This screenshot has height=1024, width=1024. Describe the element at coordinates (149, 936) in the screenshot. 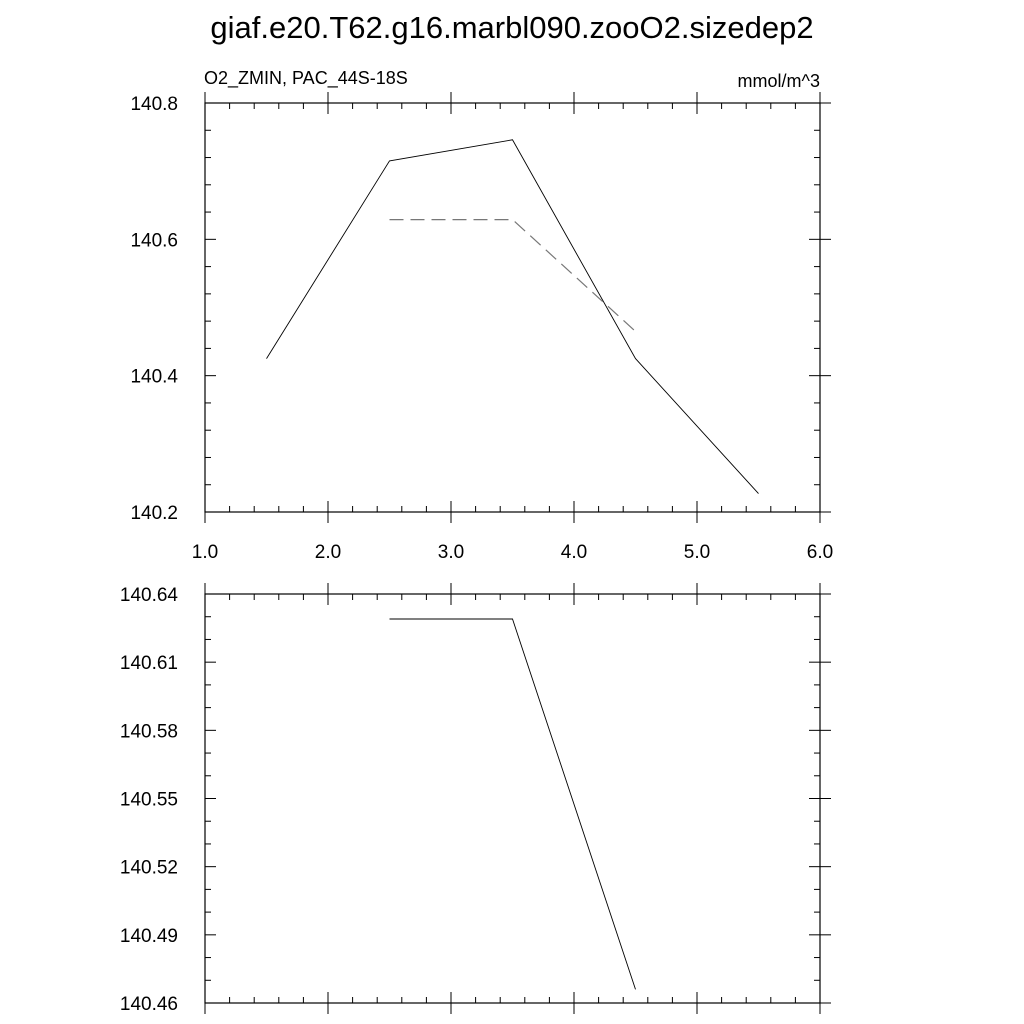

I see `bottom-y-tick-label: 140.49` at that location.